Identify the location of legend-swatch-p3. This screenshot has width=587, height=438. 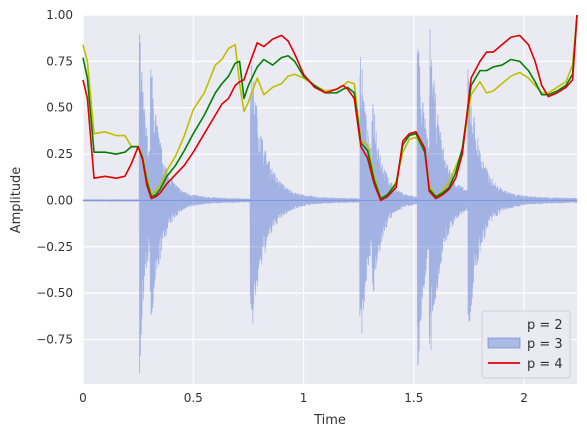
(504, 343).